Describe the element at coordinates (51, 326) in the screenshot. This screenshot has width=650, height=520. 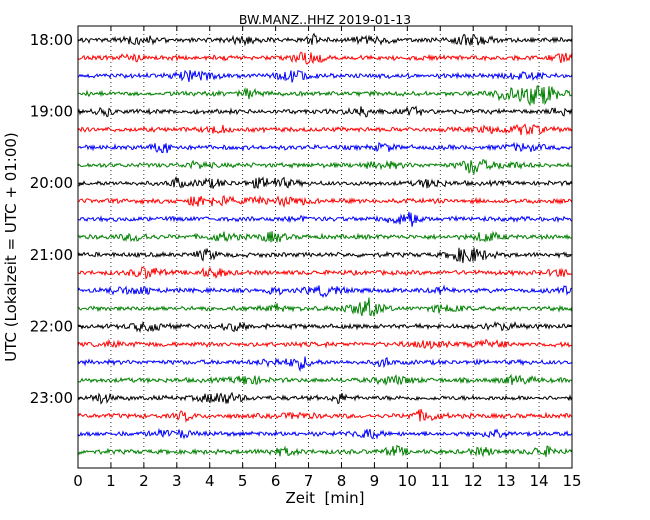
I see `y-tick-label: 22:00` at that location.